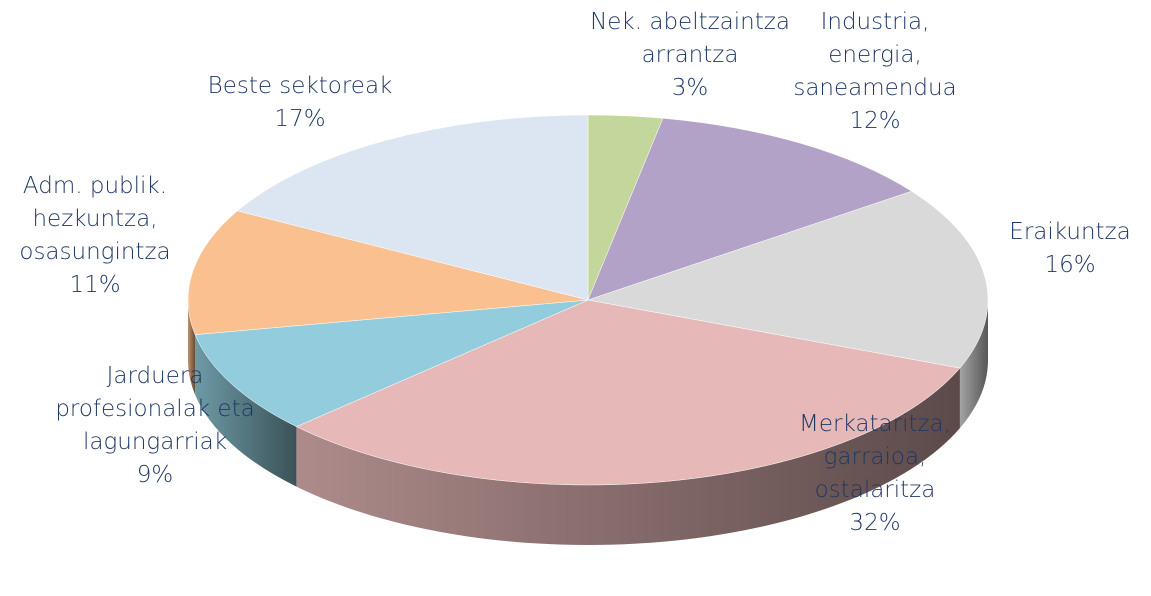 Image resolution: width=1151 pixels, height=596 pixels. I want to click on value-label: 3%, so click(690, 88).